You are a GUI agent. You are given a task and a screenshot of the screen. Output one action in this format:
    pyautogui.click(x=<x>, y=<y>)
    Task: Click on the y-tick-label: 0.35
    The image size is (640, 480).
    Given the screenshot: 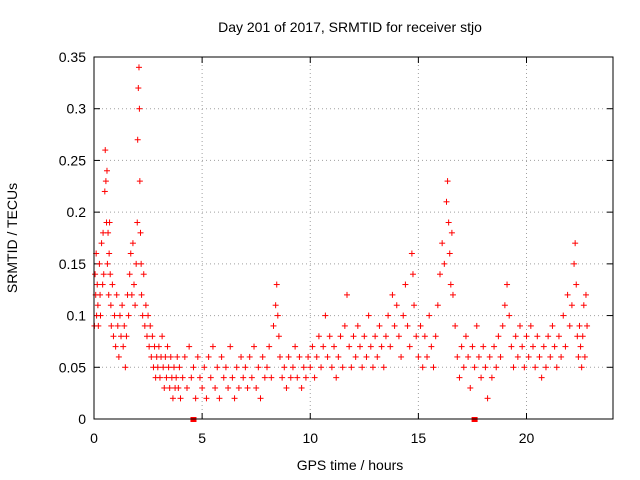 What is the action you would take?
    pyautogui.click(x=72, y=57)
    